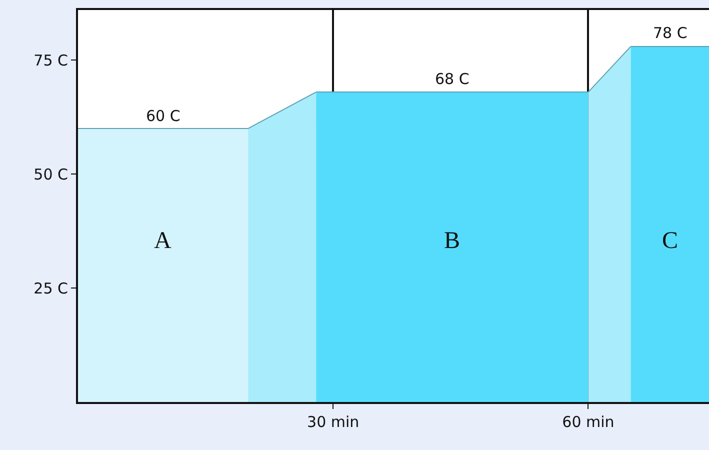 This screenshot has width=709, height=450. What do you see at coordinates (163, 241) in the screenshot?
I see `series-label: A` at bounding box center [163, 241].